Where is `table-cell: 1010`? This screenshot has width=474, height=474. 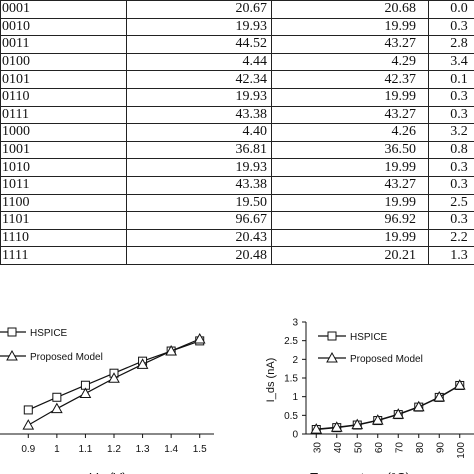
table-cell: 1010 is located at coordinates (63, 167).